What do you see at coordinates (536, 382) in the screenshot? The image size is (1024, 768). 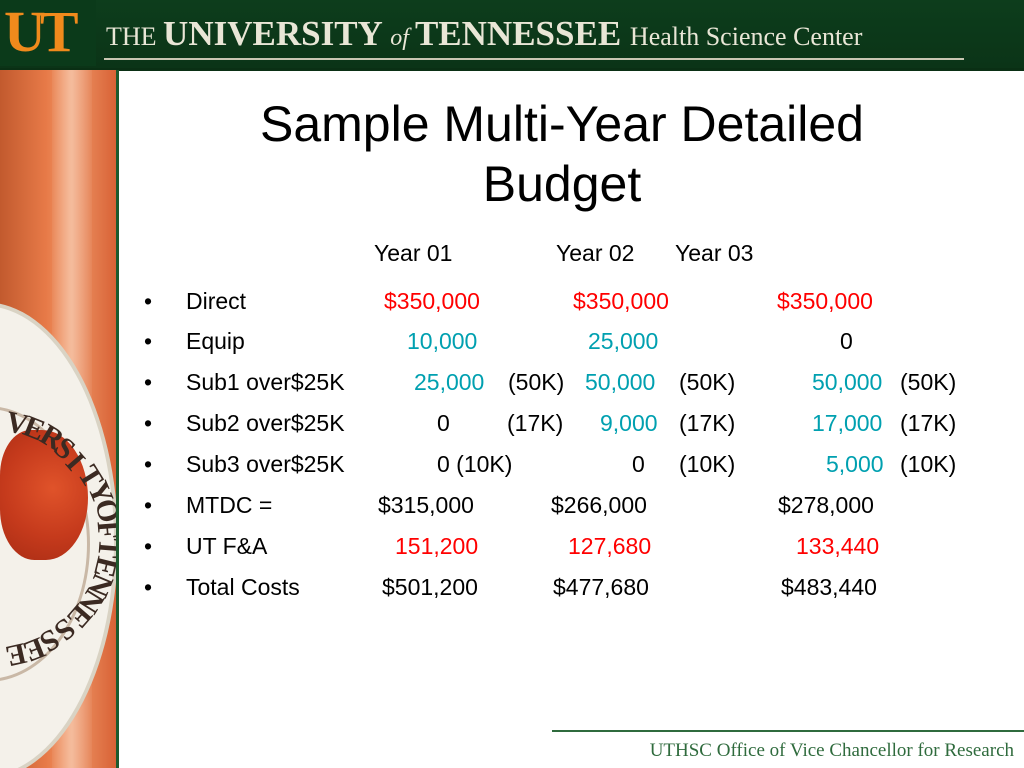 I see `year1-sub-amount: (50K)` at bounding box center [536, 382].